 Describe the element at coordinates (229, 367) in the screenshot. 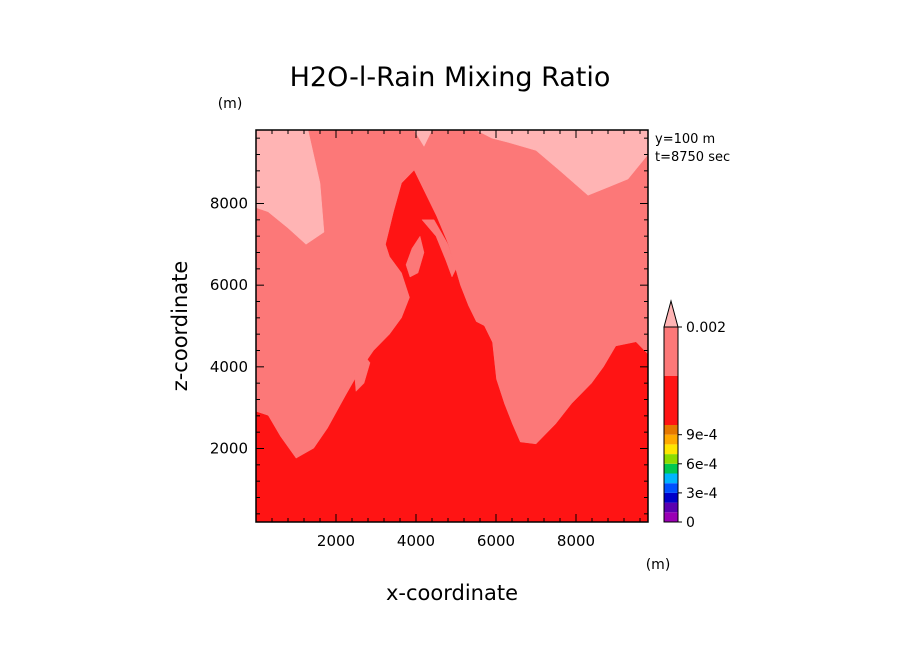

I see `y-tick-label: 4000` at that location.